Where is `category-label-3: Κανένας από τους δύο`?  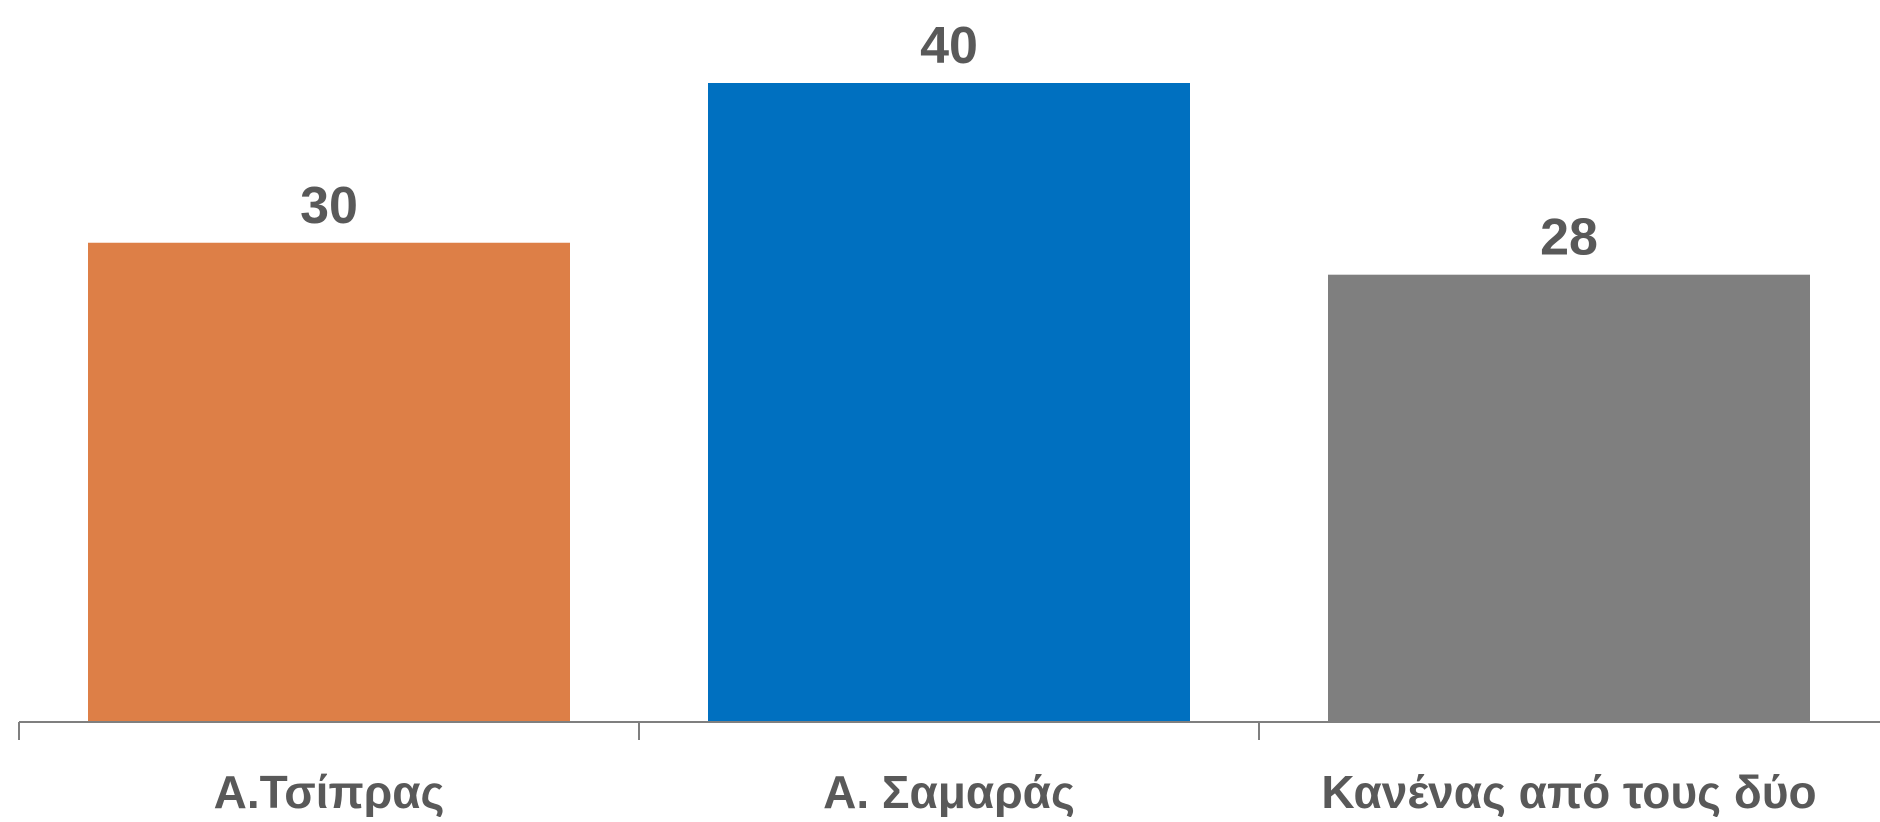
category-label-3: Κανένας από τους δύο is located at coordinates (1568, 791).